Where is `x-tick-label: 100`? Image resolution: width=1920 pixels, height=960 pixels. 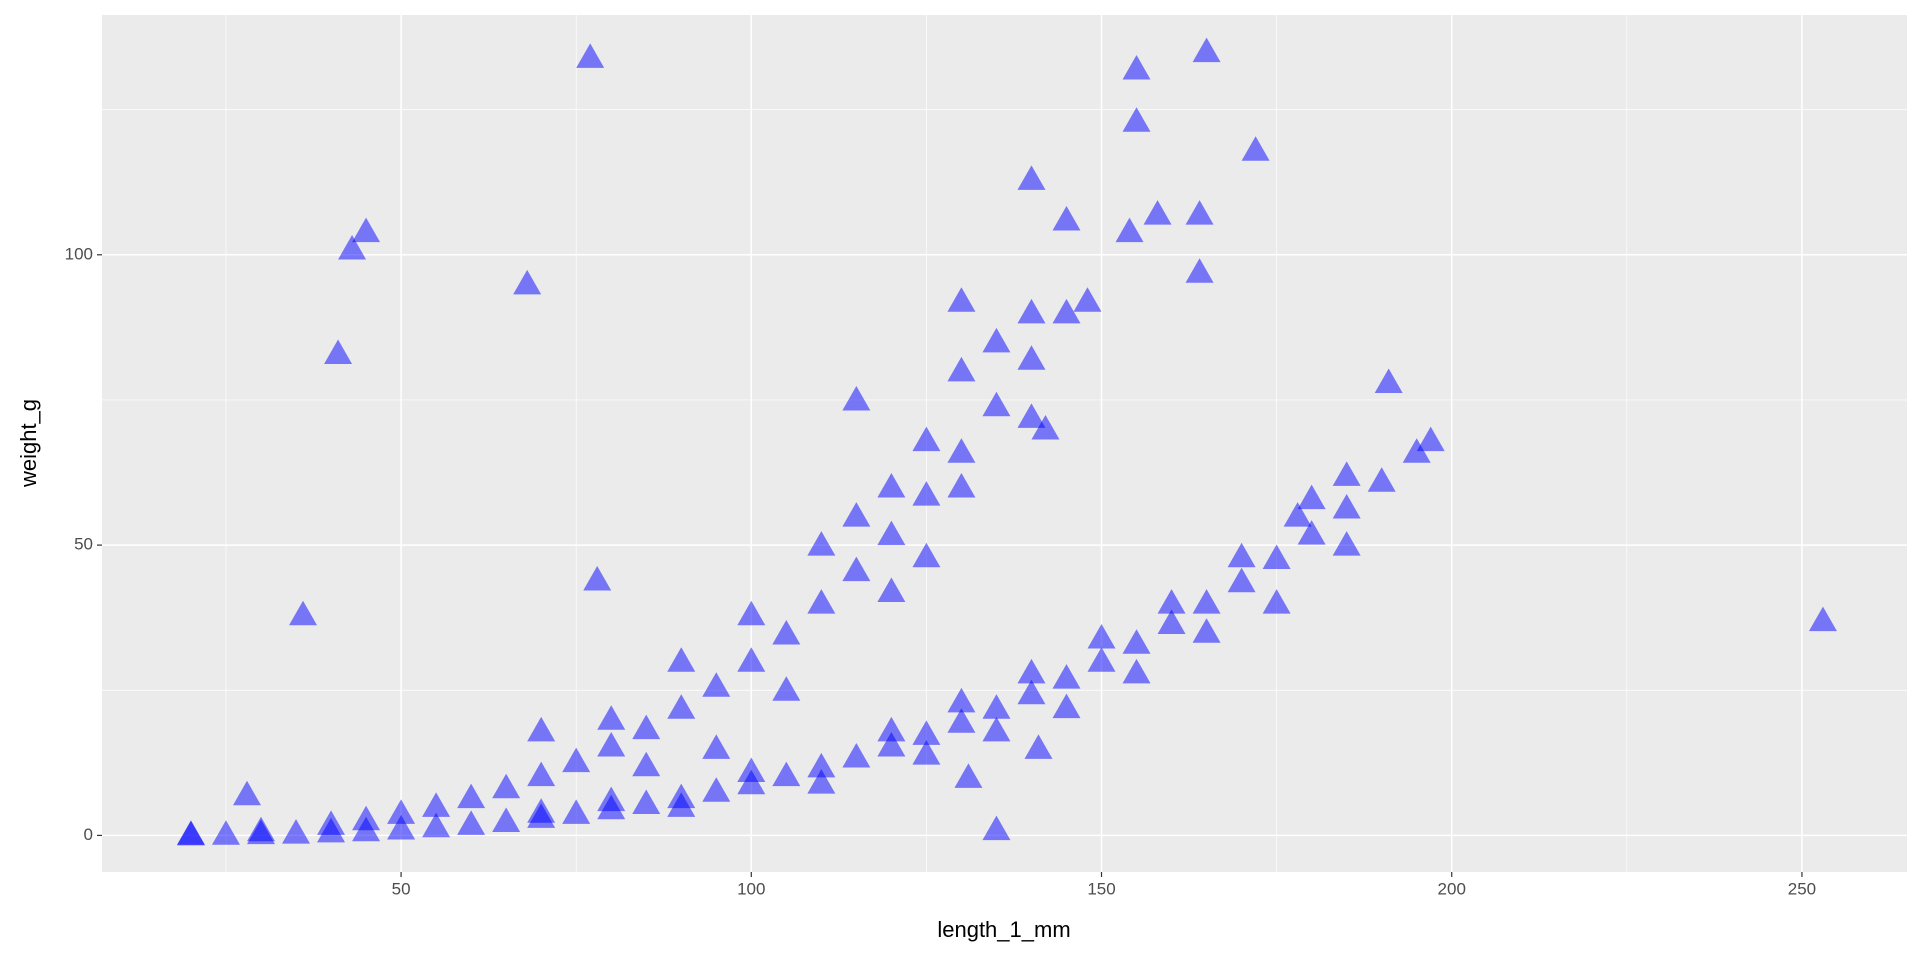 x-tick-label: 100 is located at coordinates (751, 888).